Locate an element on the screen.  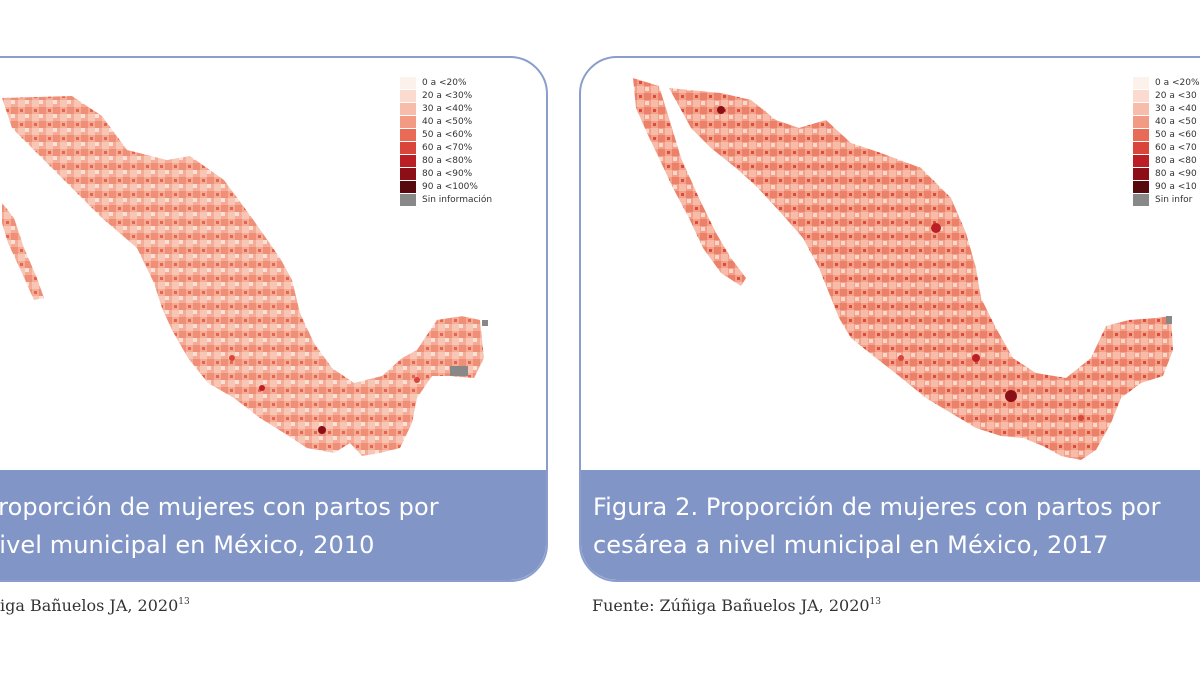
legend-item: 90 a <100% is located at coordinates (446, 186).